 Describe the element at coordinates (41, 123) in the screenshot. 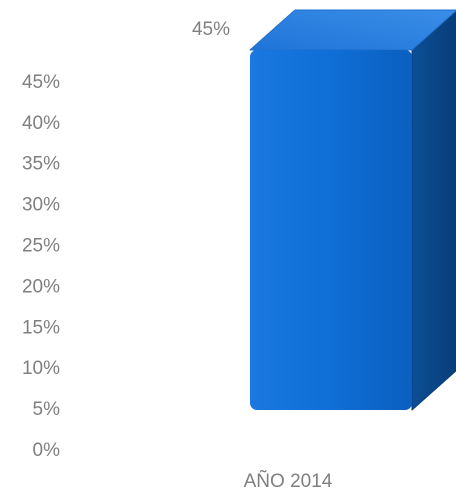

I see `y-tick-label: 40%` at that location.